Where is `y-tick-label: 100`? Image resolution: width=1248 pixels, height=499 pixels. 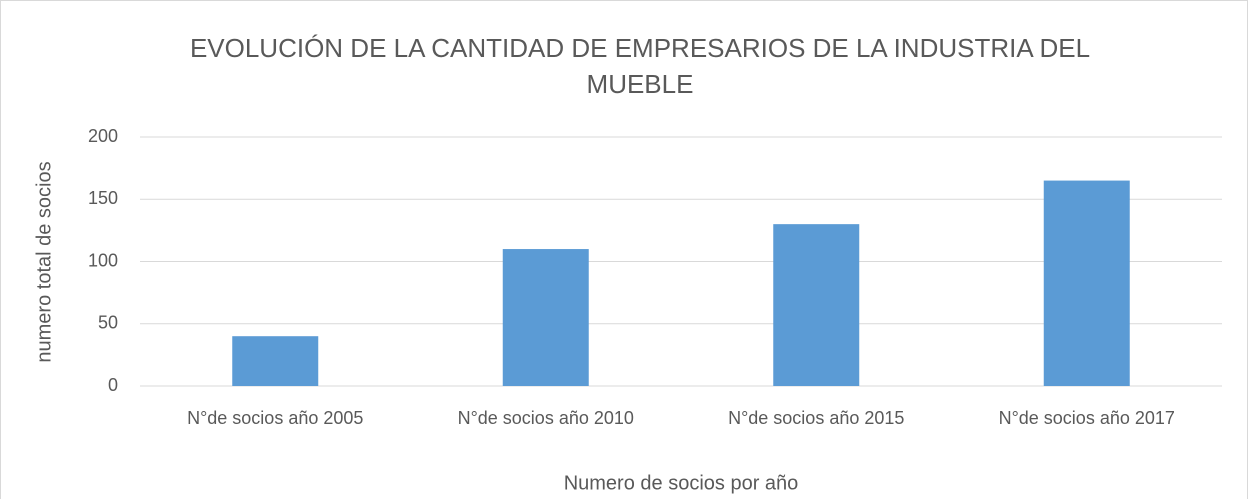
y-tick-label: 100 is located at coordinates (103, 260).